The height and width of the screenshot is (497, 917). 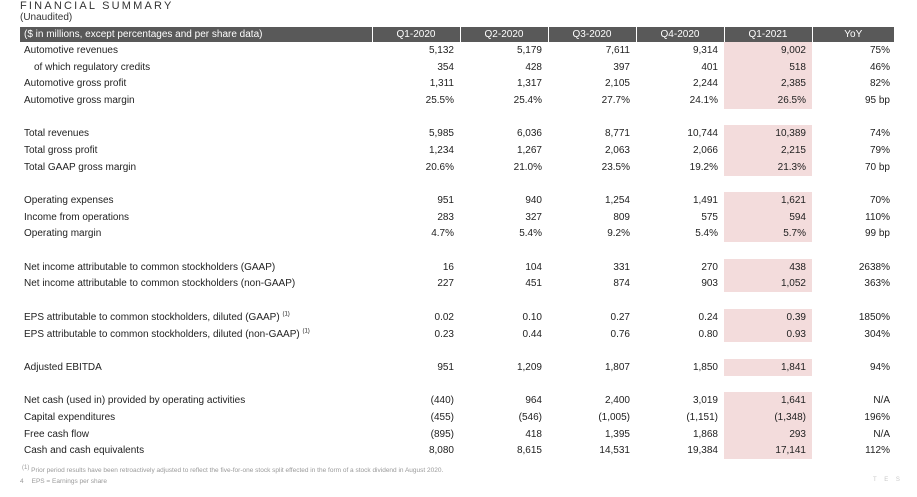 I want to click on page-number: 4, so click(x=22, y=481).